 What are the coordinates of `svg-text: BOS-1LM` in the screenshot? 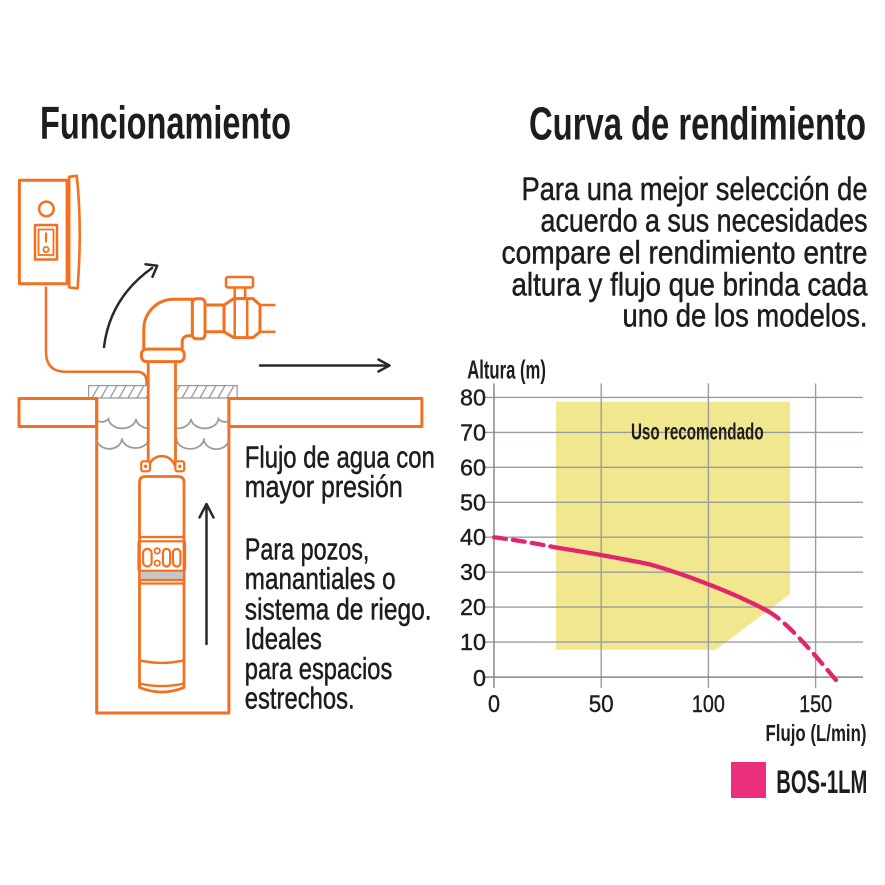 It's located at (821, 781).